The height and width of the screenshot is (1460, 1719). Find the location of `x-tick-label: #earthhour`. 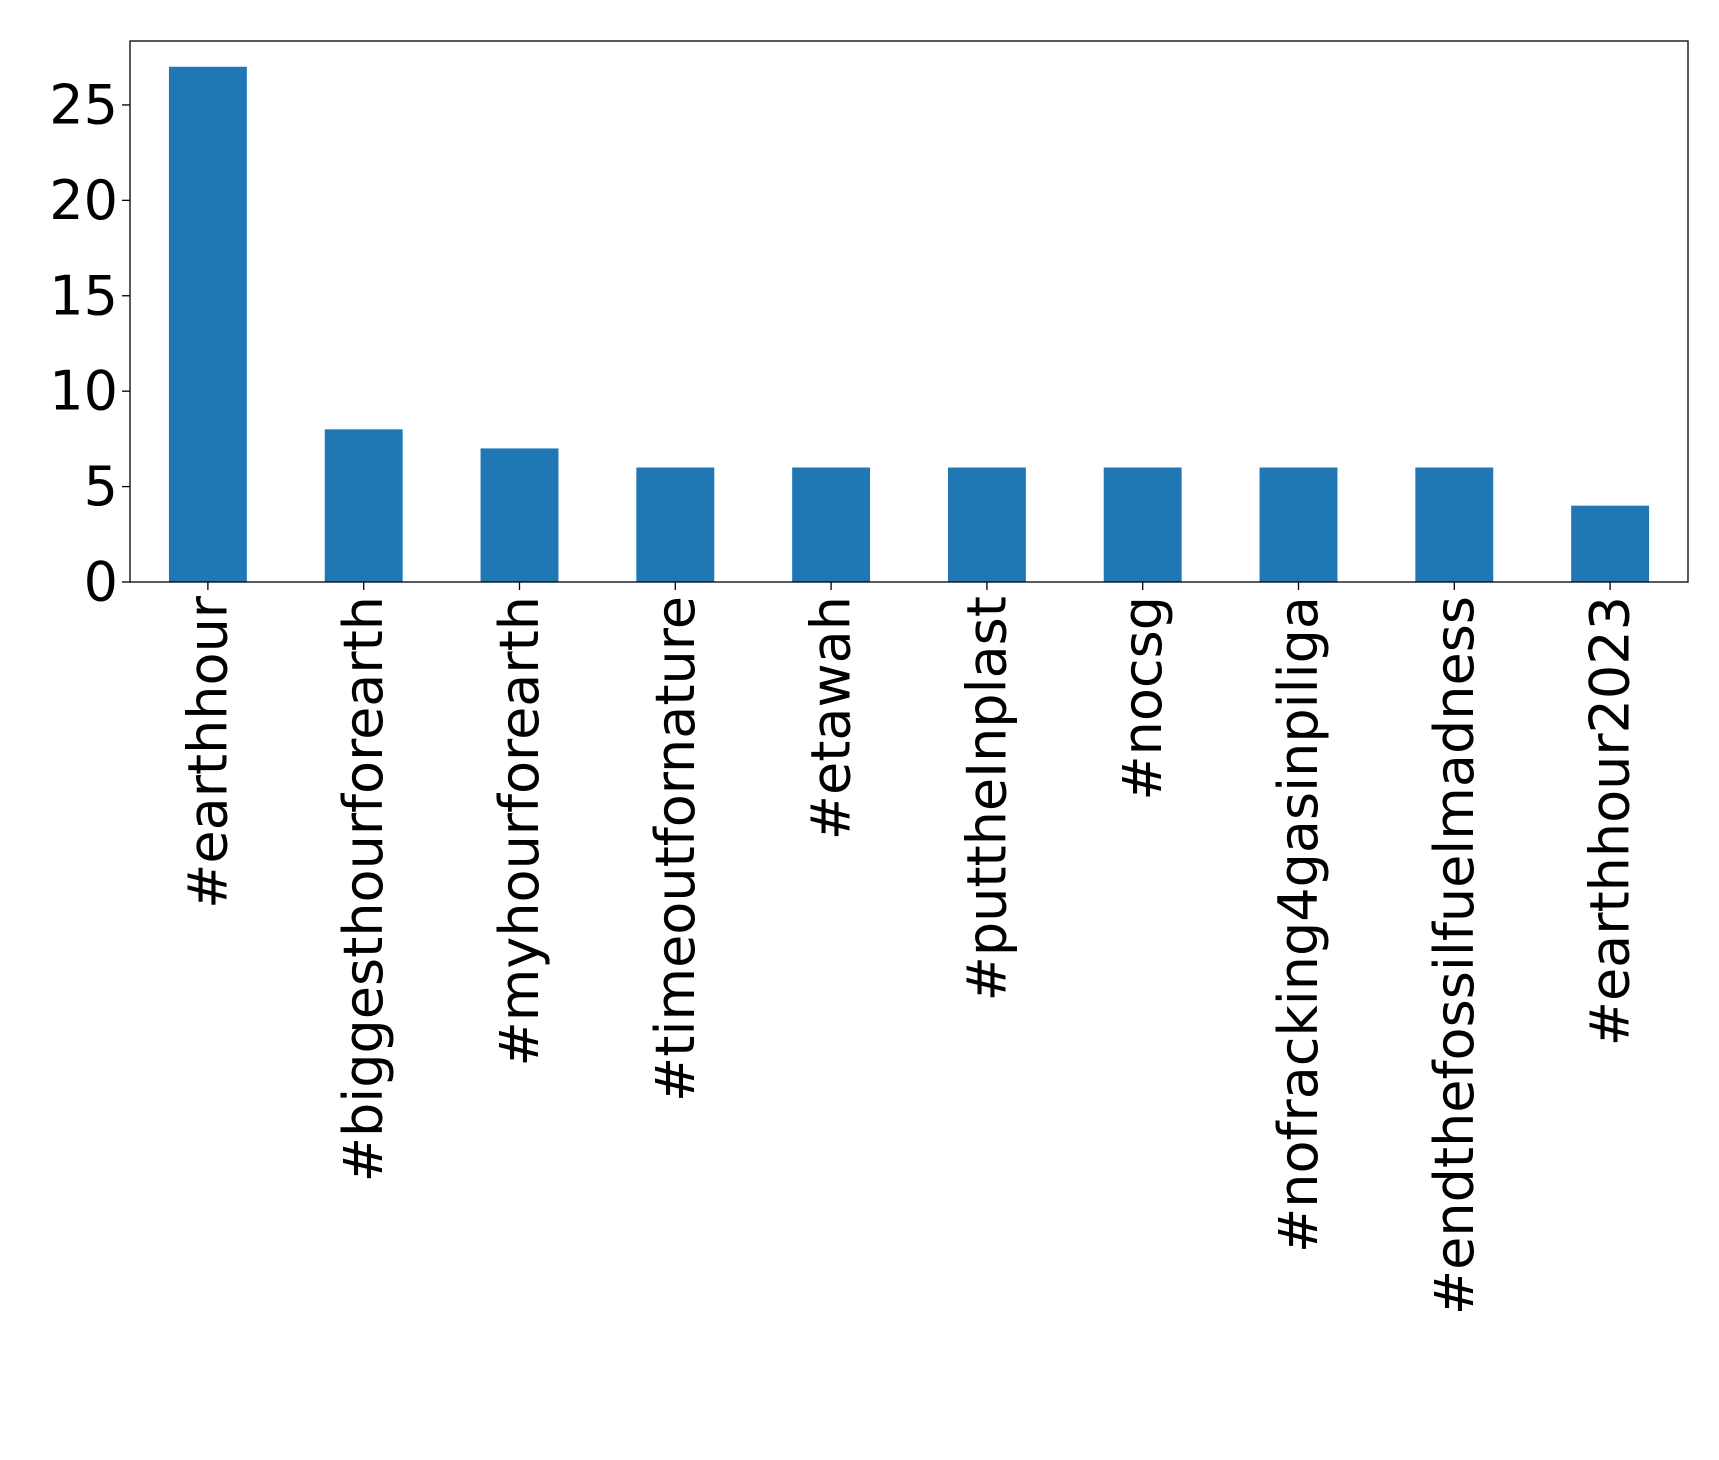

x-tick-label: #earthhour is located at coordinates (207, 752).